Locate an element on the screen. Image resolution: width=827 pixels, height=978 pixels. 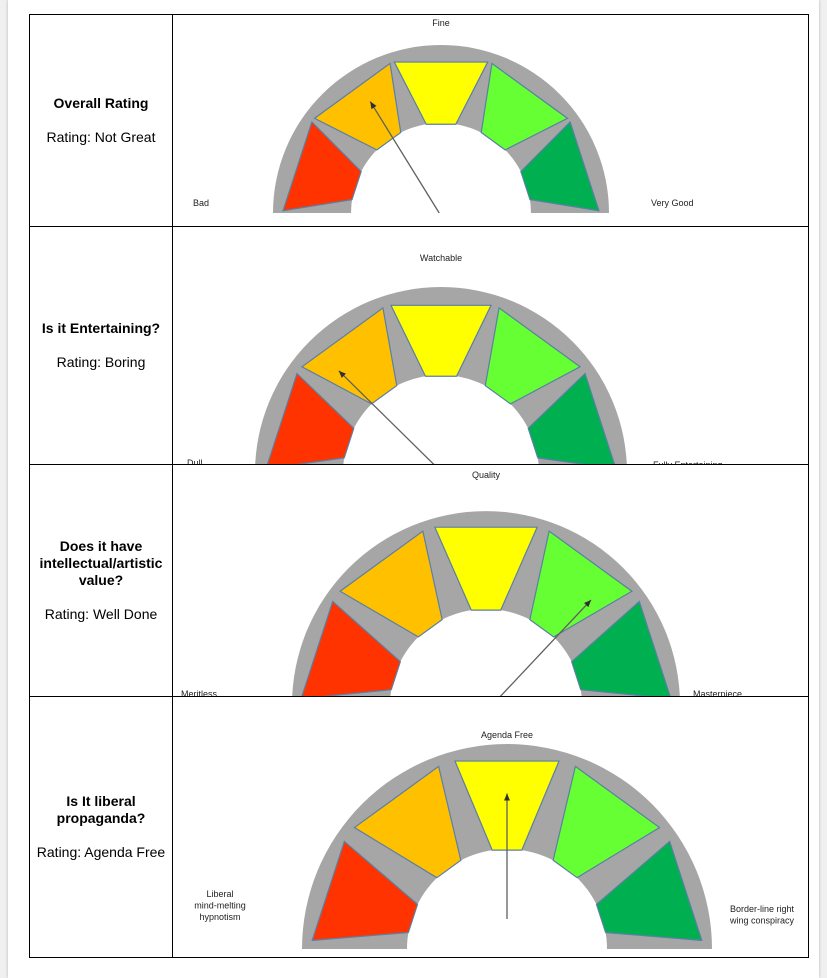
left-label: Dull is located at coordinates (195, 461).